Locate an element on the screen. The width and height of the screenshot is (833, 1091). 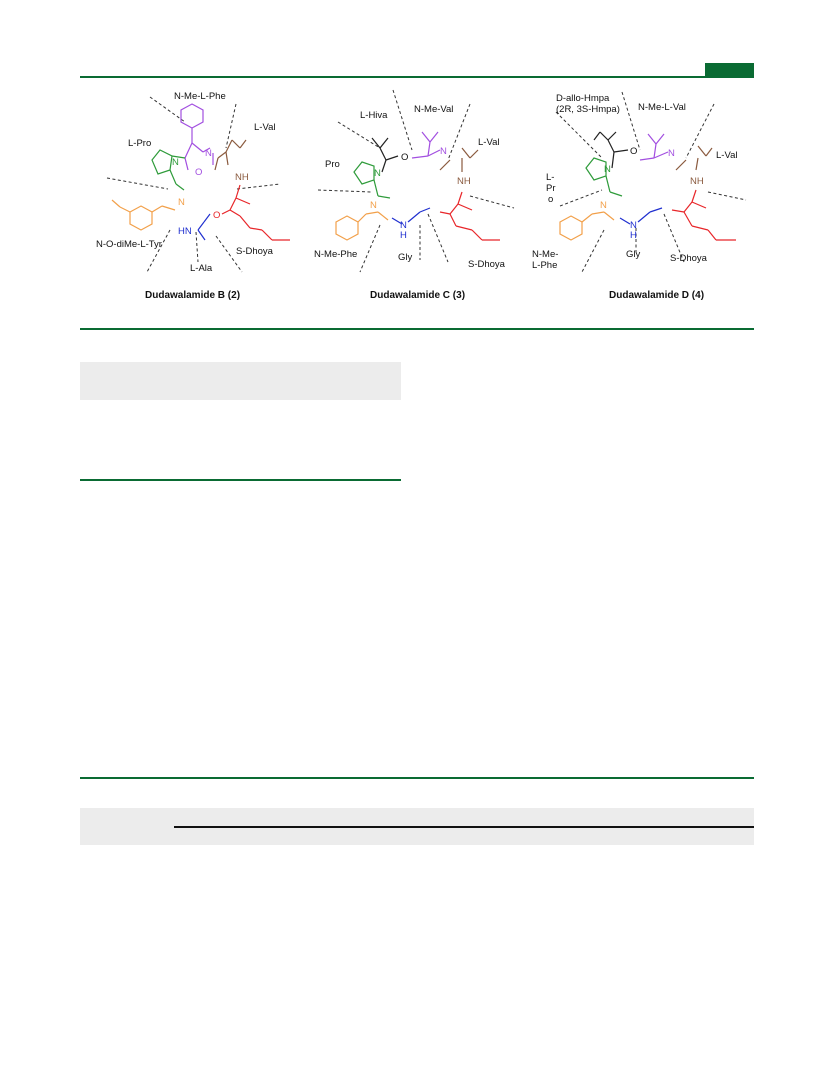
panel-c-atom-n-pro: N is located at coordinates (377, 173).